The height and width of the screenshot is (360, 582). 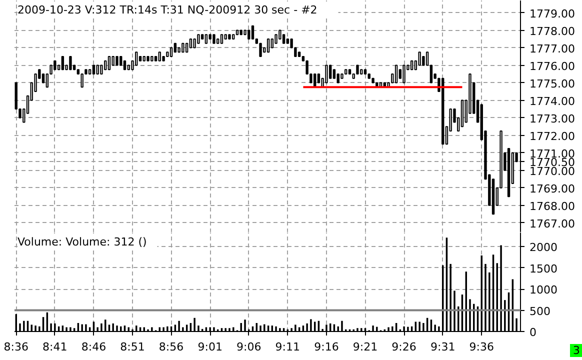 What do you see at coordinates (171, 347) in the screenshot?
I see `x-tick-label: 8:56` at bounding box center [171, 347].